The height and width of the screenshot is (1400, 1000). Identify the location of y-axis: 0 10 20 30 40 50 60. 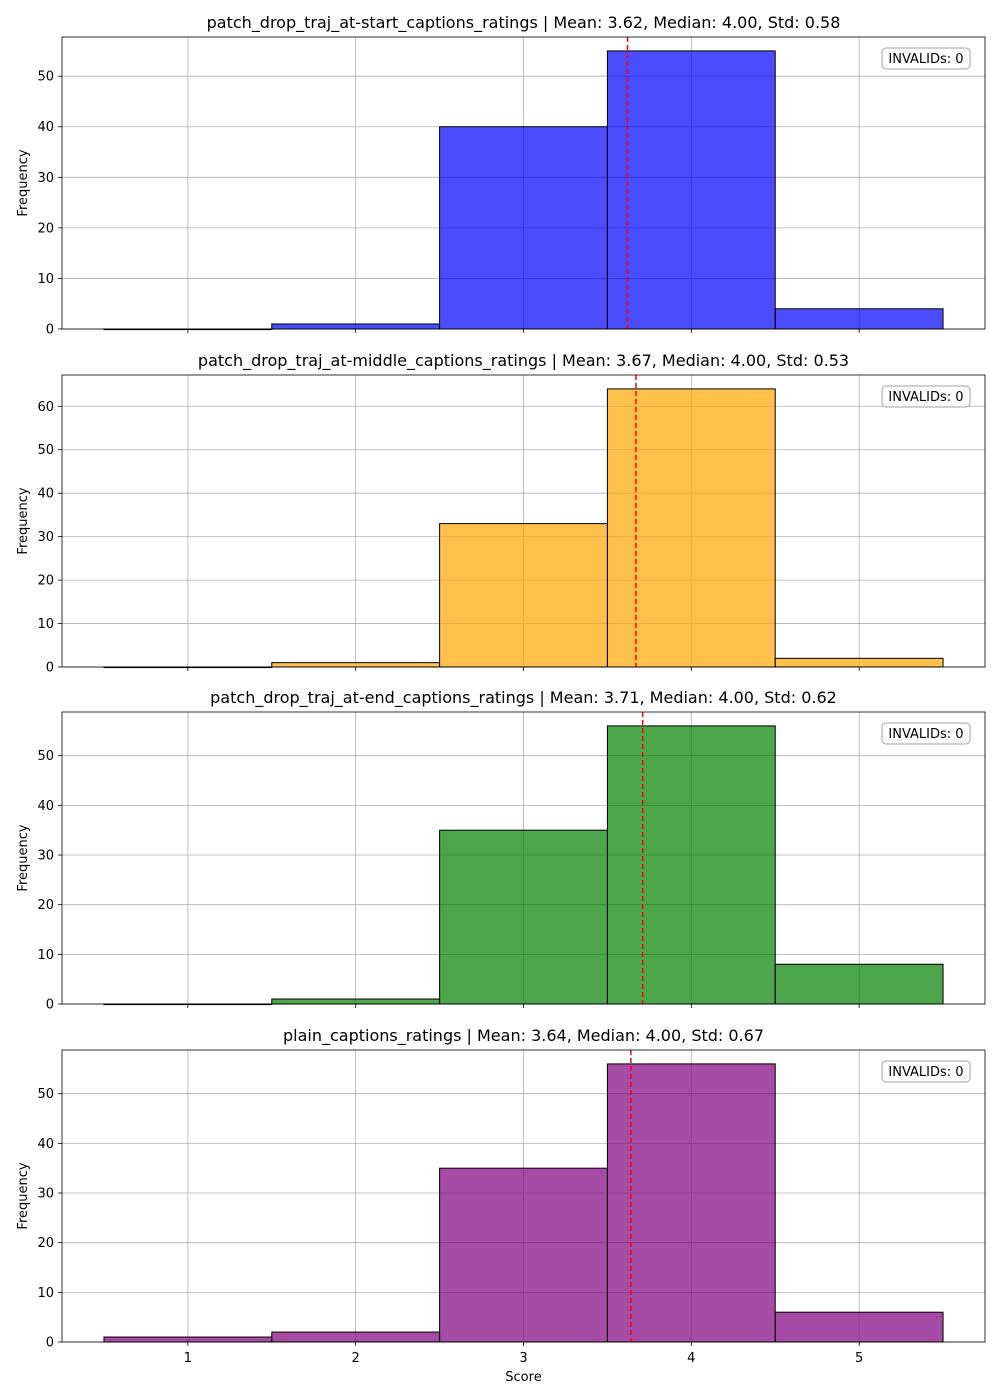
(49, 538).